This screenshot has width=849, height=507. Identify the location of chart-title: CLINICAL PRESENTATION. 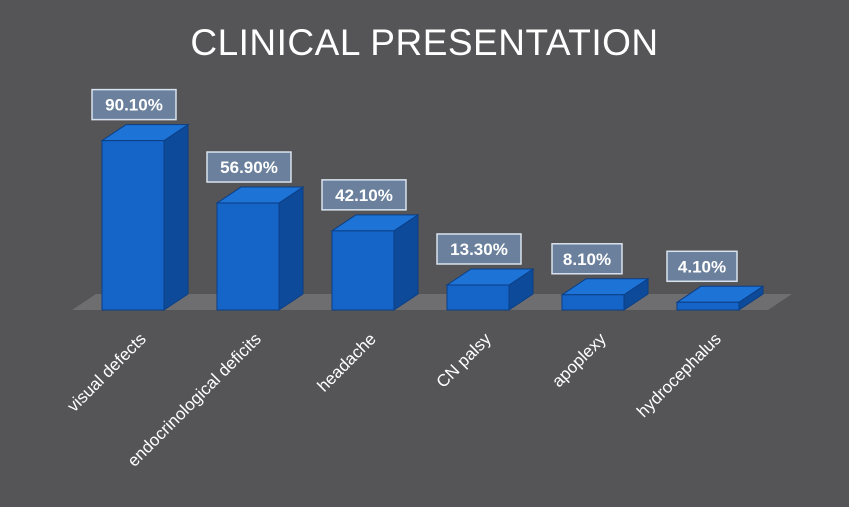
(424, 42).